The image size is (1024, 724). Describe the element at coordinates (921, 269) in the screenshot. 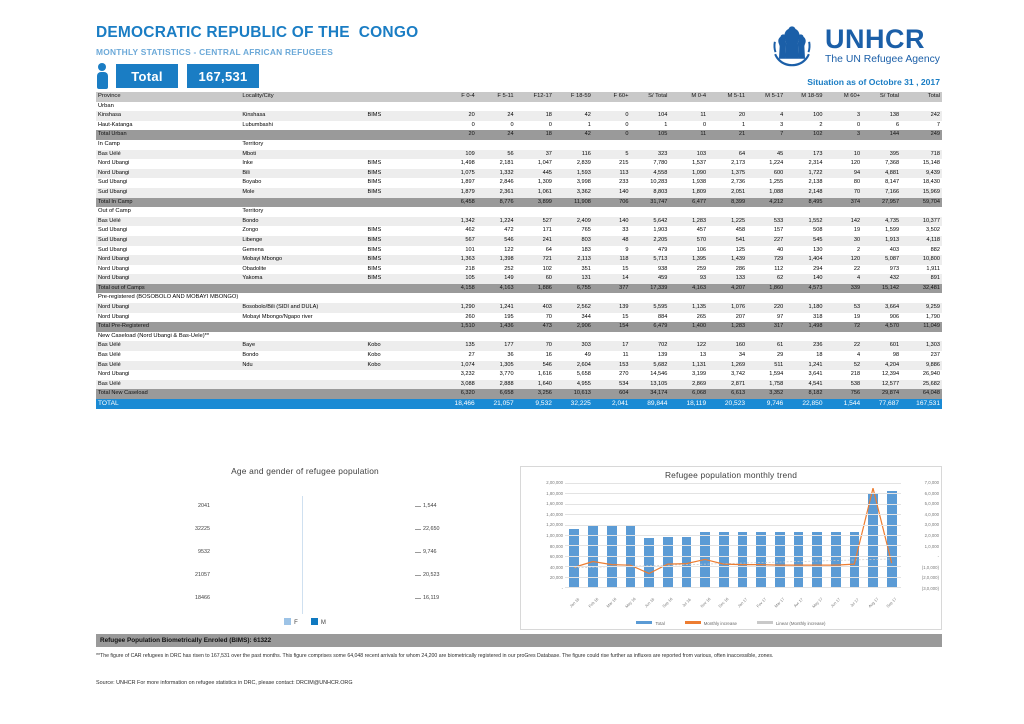

I see `table-cell: 1,911` at that location.